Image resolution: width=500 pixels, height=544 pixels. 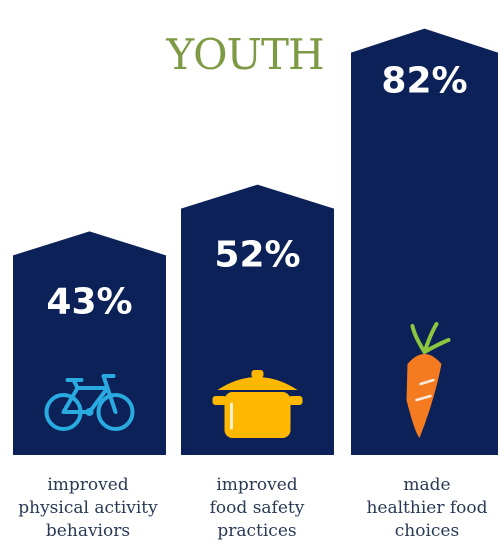 What do you see at coordinates (257, 404) in the screenshot?
I see `cooking-pot-icon` at bounding box center [257, 404].